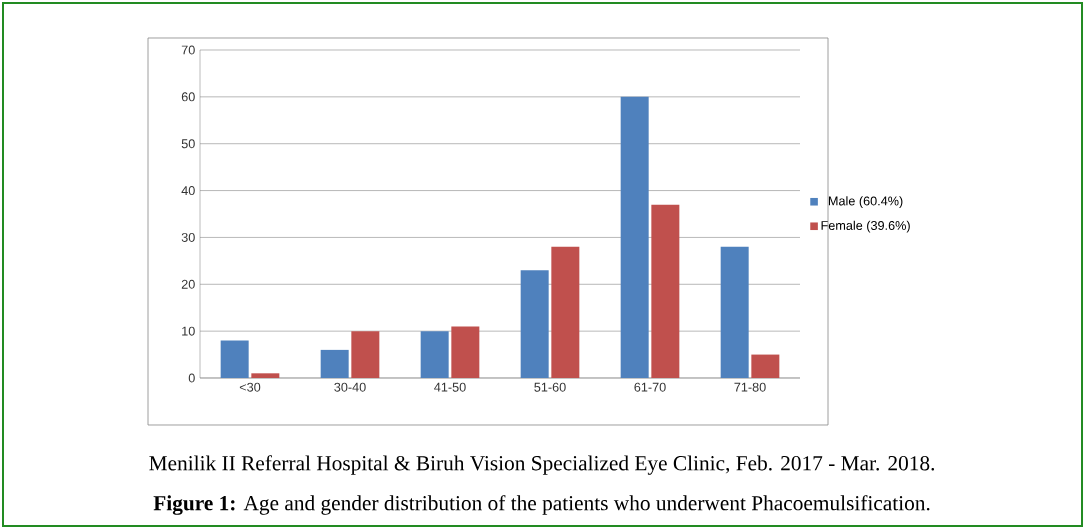 Image resolution: width=1085 pixels, height=529 pixels. Describe the element at coordinates (250, 387) in the screenshot. I see `x-tick-label: <30` at that location.